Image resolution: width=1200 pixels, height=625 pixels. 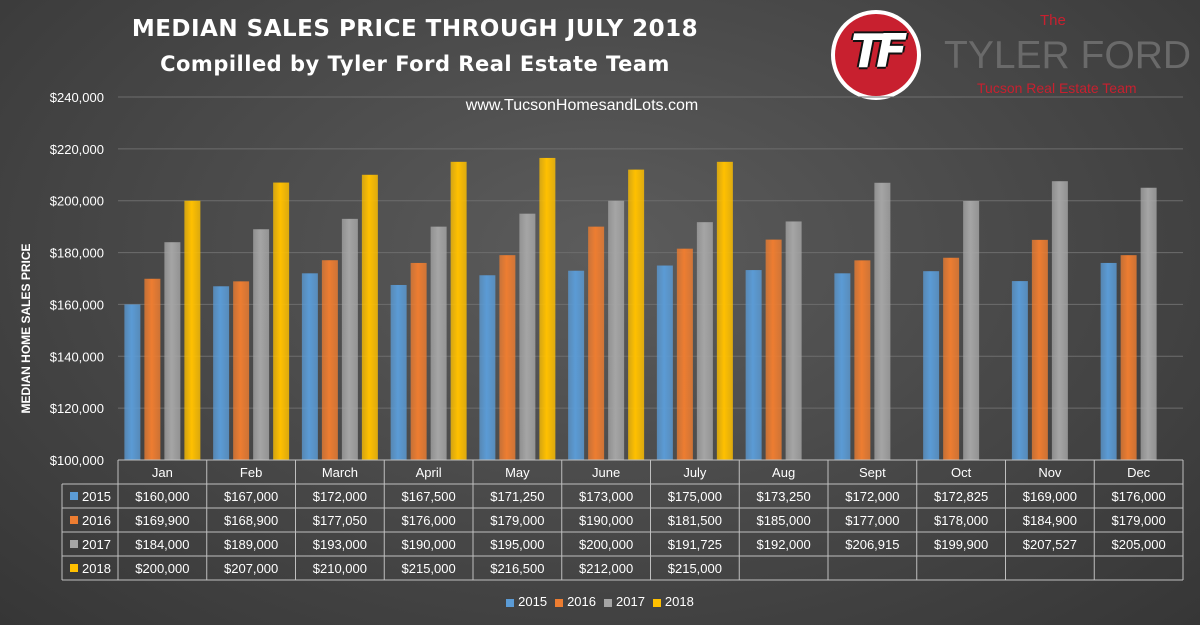 What do you see at coordinates (162, 544) in the screenshot?
I see `table-value: $184,000` at bounding box center [162, 544].